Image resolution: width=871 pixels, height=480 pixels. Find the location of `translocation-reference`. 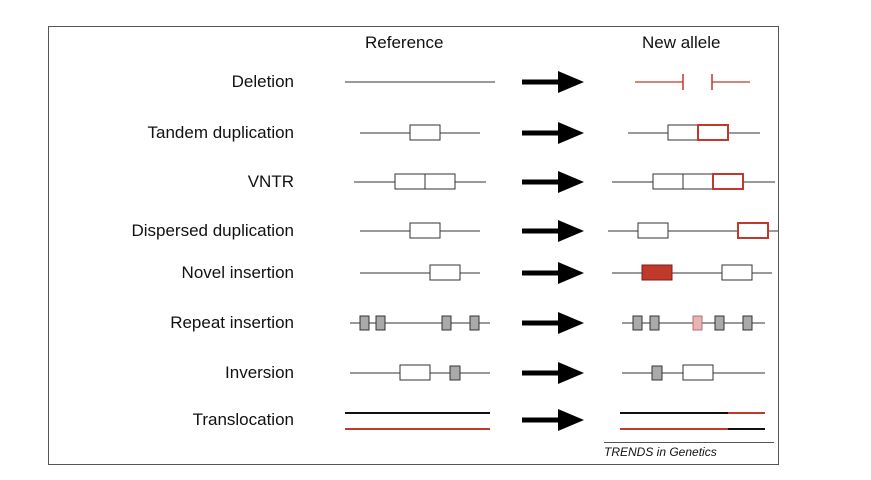

translocation-reference is located at coordinates (417, 421).